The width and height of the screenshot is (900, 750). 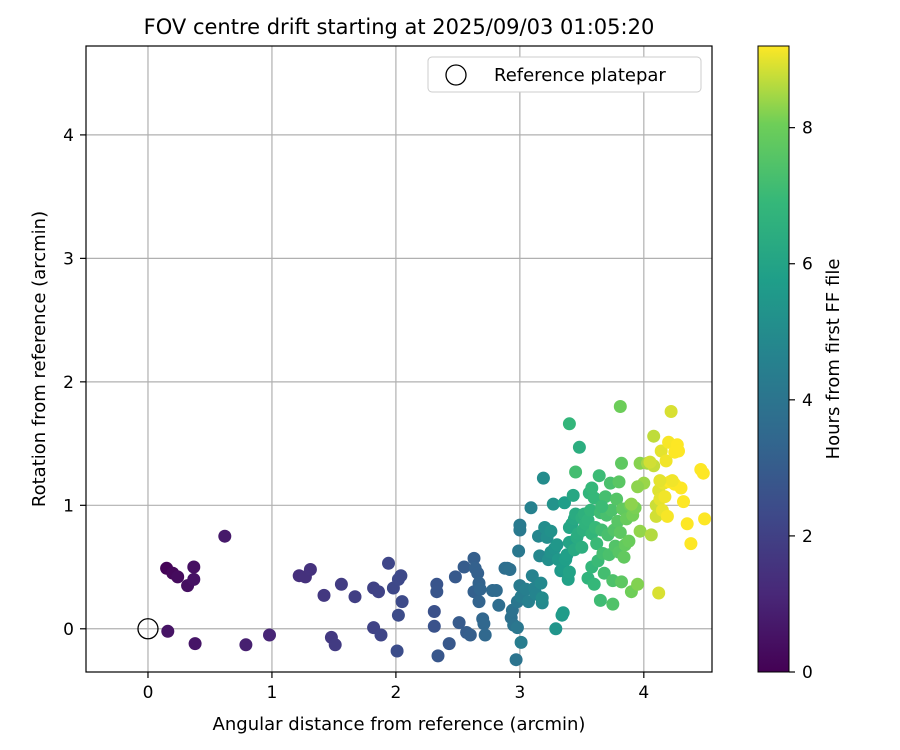 I want to click on y-axis-ticks: 0 1 2 3 4, so click(x=74, y=383).